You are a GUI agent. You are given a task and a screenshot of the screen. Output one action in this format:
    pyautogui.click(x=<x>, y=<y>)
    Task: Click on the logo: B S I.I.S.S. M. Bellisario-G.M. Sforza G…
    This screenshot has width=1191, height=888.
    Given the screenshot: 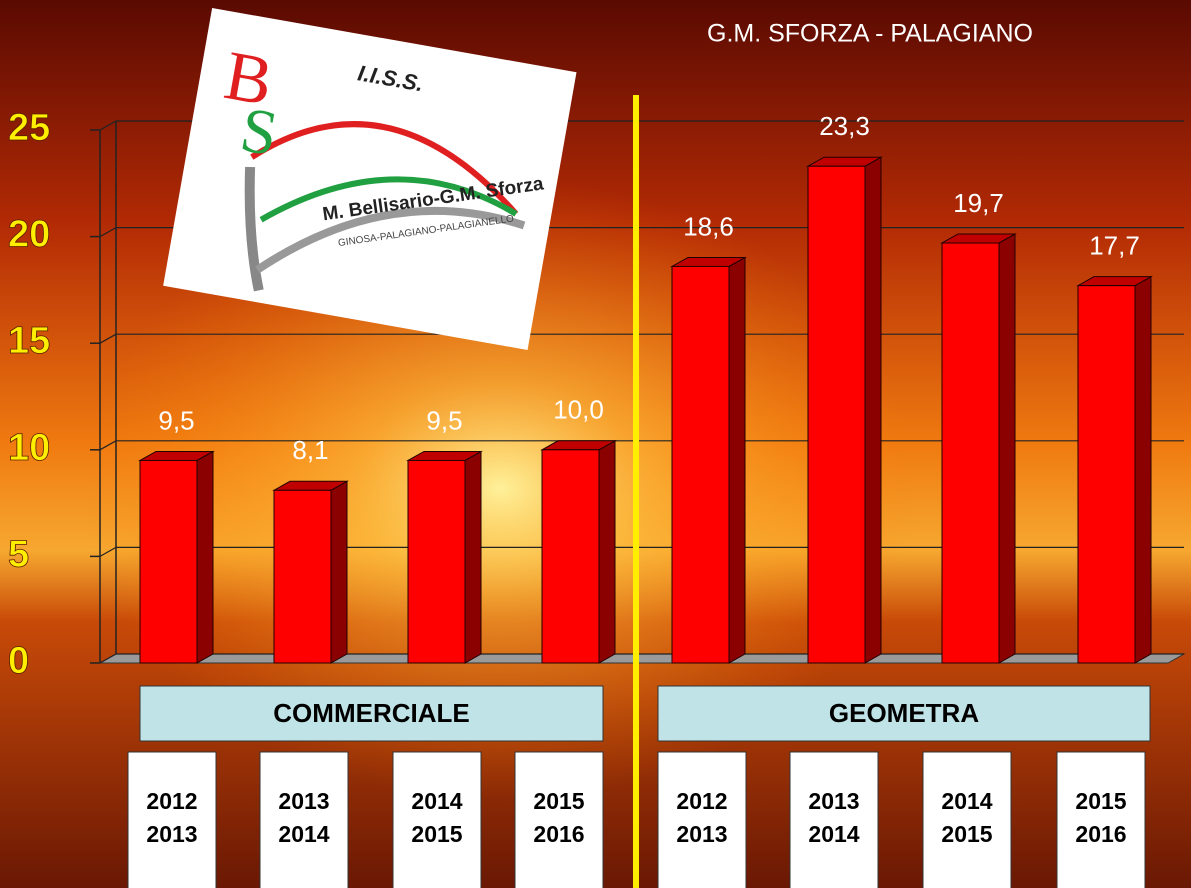 What is the action you would take?
    pyautogui.click(x=370, y=179)
    